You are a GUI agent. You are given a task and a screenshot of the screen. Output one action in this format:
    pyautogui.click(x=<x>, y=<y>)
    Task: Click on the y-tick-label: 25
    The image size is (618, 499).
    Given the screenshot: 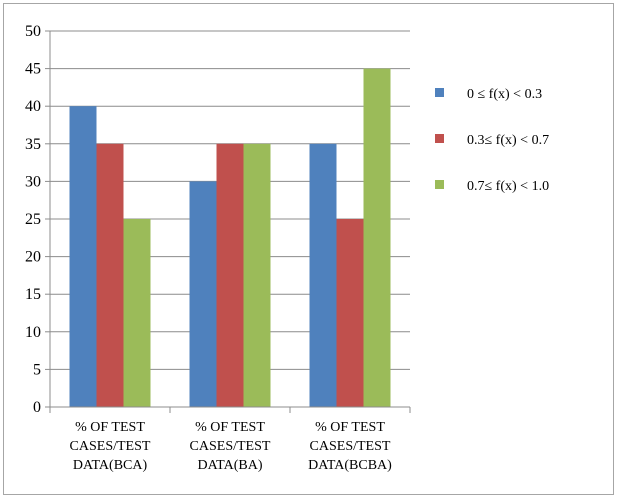 What is the action you would take?
    pyautogui.click(x=33, y=219)
    